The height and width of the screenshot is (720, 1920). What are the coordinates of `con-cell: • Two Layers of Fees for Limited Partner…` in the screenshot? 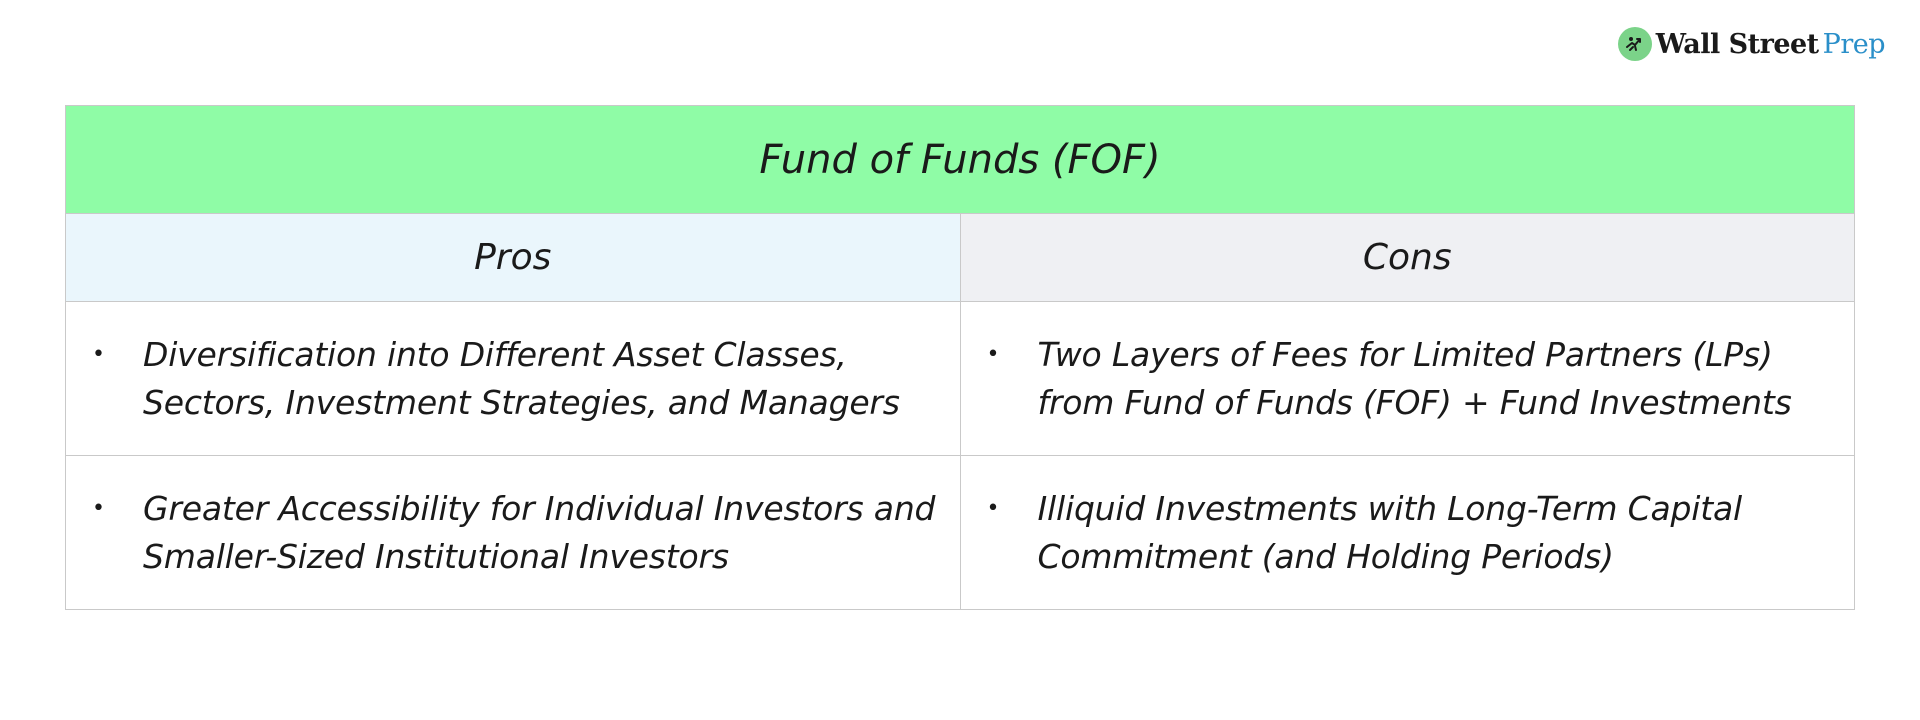 It's located at (1407, 378).